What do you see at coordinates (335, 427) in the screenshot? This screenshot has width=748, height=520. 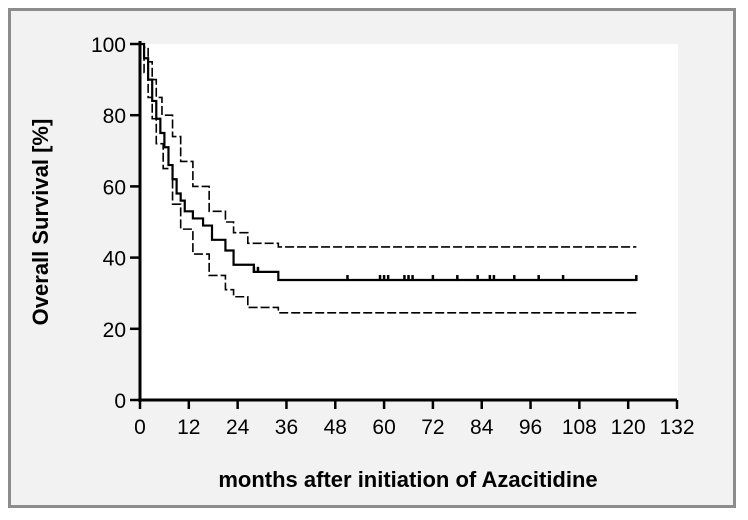 I see `x-tick-label: 48` at bounding box center [335, 427].